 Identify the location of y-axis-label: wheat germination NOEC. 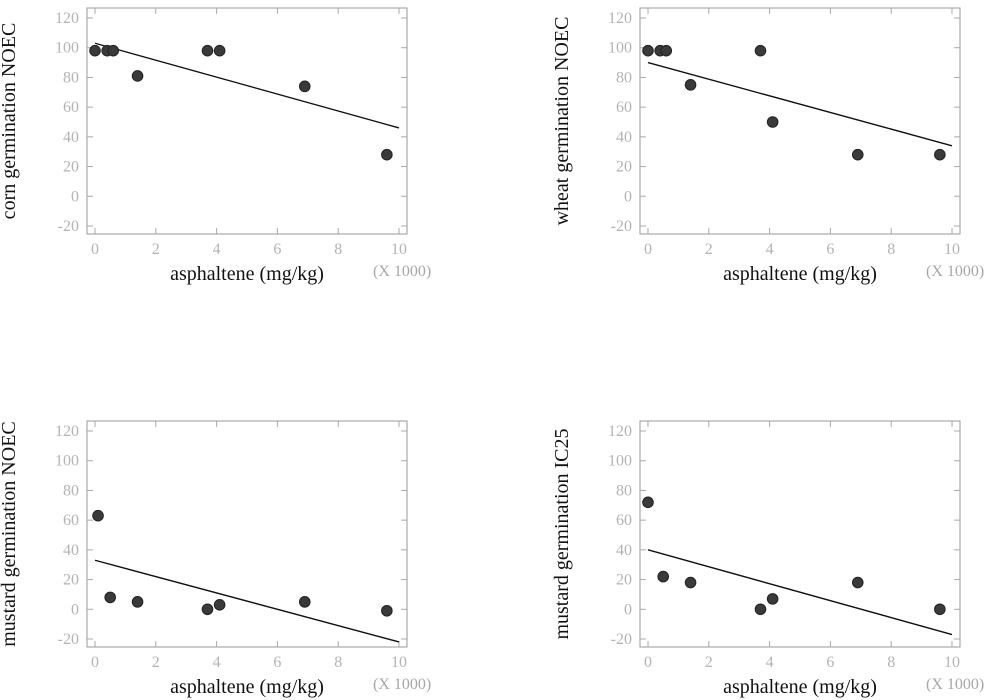
(562, 121).